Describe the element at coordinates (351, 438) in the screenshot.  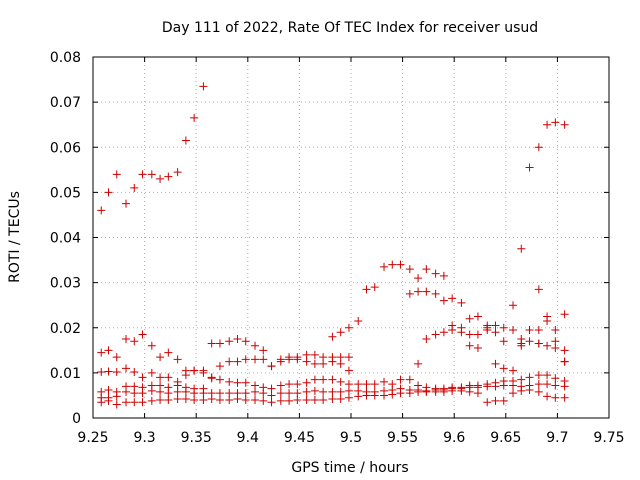
I see `x-tick-label: 9.5` at that location.